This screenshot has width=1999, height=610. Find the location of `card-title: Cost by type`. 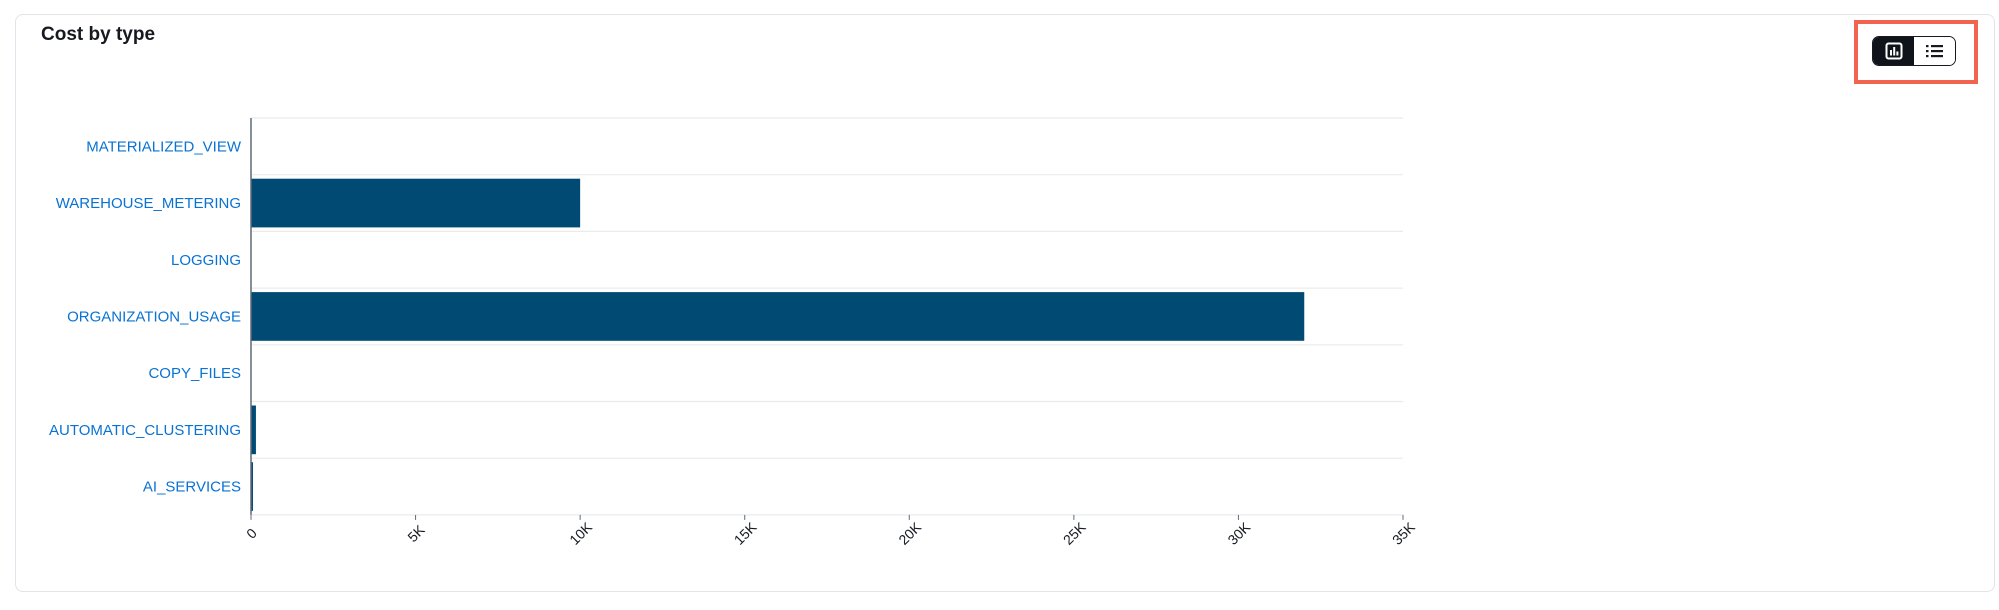

card-title: Cost by type is located at coordinates (98, 34).